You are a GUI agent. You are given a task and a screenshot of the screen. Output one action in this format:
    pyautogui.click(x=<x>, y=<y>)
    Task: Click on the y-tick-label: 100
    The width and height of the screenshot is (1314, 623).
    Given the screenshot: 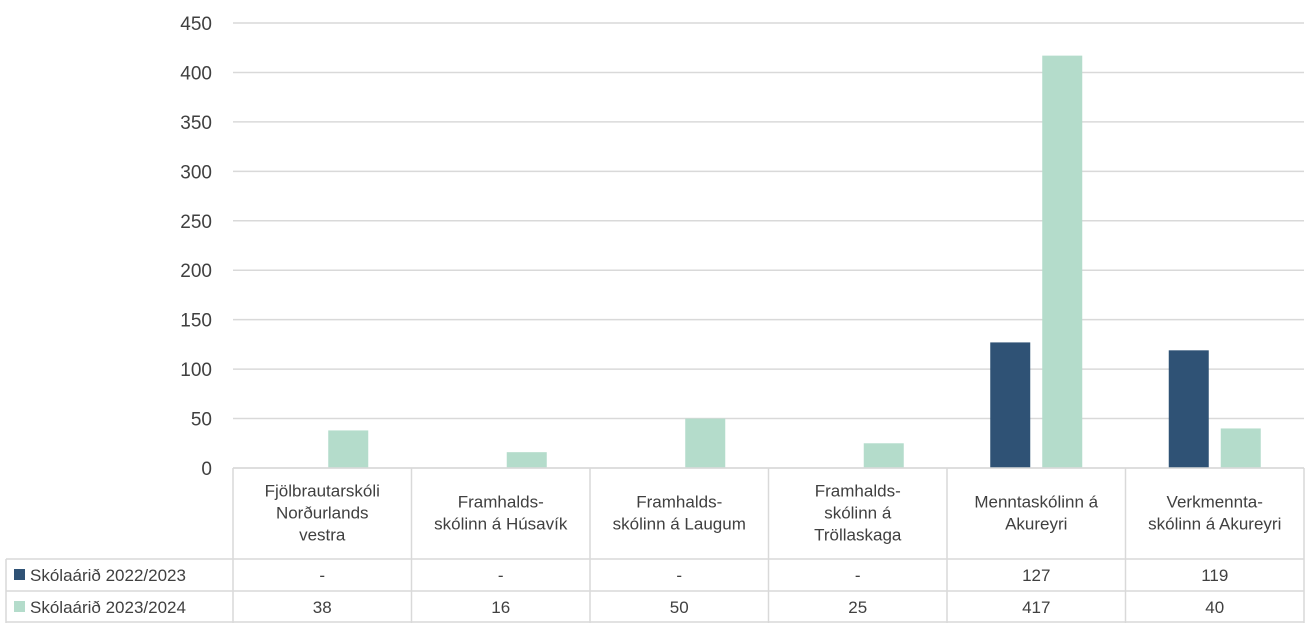 What is the action you would take?
    pyautogui.click(x=196, y=370)
    